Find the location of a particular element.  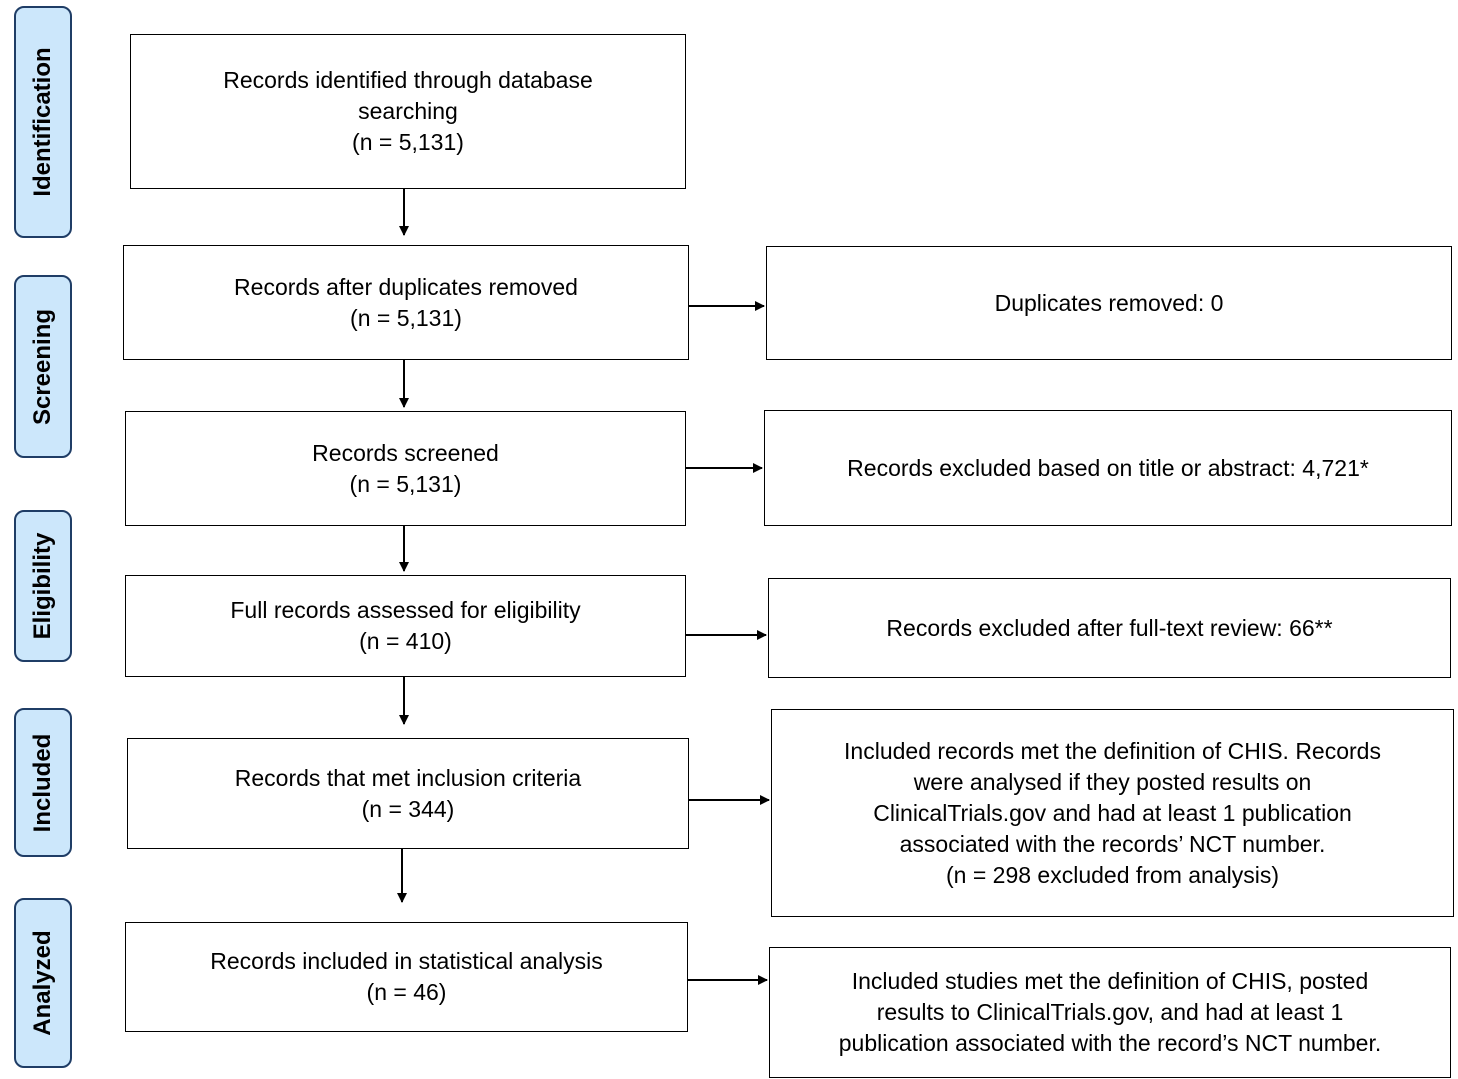

stage-included: Included is located at coordinates (43, 782).